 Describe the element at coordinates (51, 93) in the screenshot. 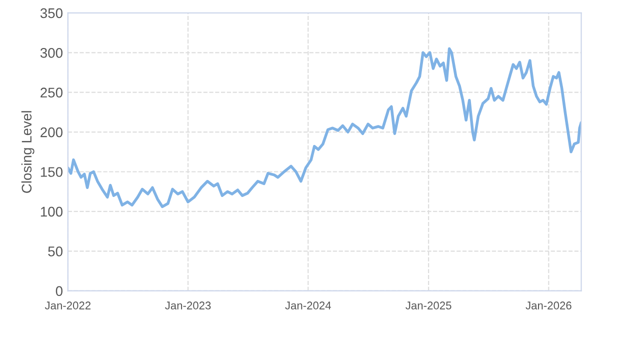

I see `y-tick-label: 250` at that location.